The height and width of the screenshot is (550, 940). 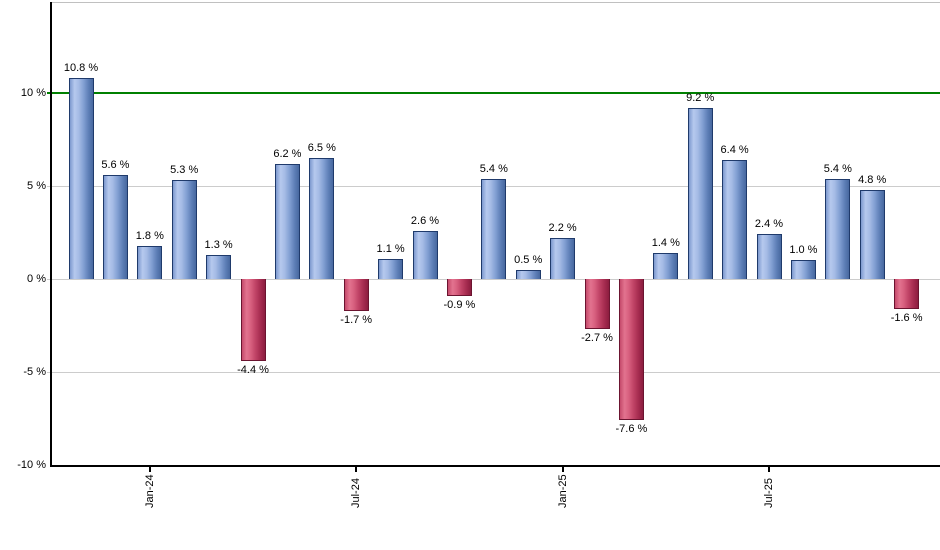 What do you see at coordinates (115, 164) in the screenshot?
I see `bar-value-label: 5.6 %` at bounding box center [115, 164].